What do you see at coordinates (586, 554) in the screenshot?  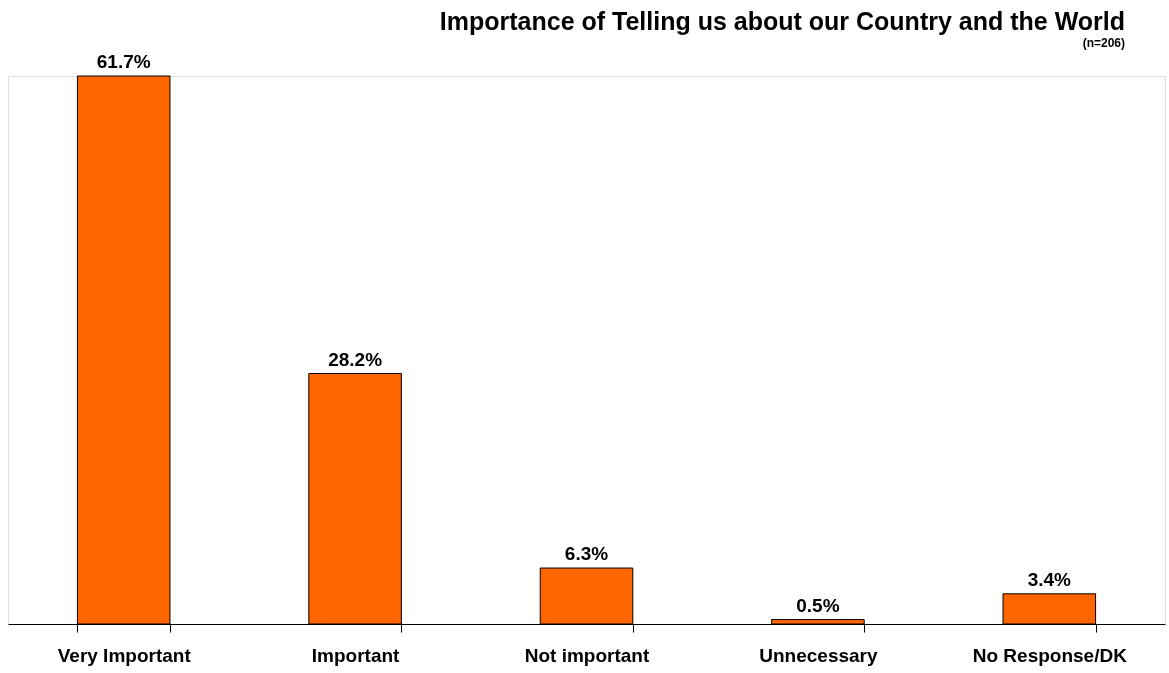 I see `data-label: 6.3%` at bounding box center [586, 554].